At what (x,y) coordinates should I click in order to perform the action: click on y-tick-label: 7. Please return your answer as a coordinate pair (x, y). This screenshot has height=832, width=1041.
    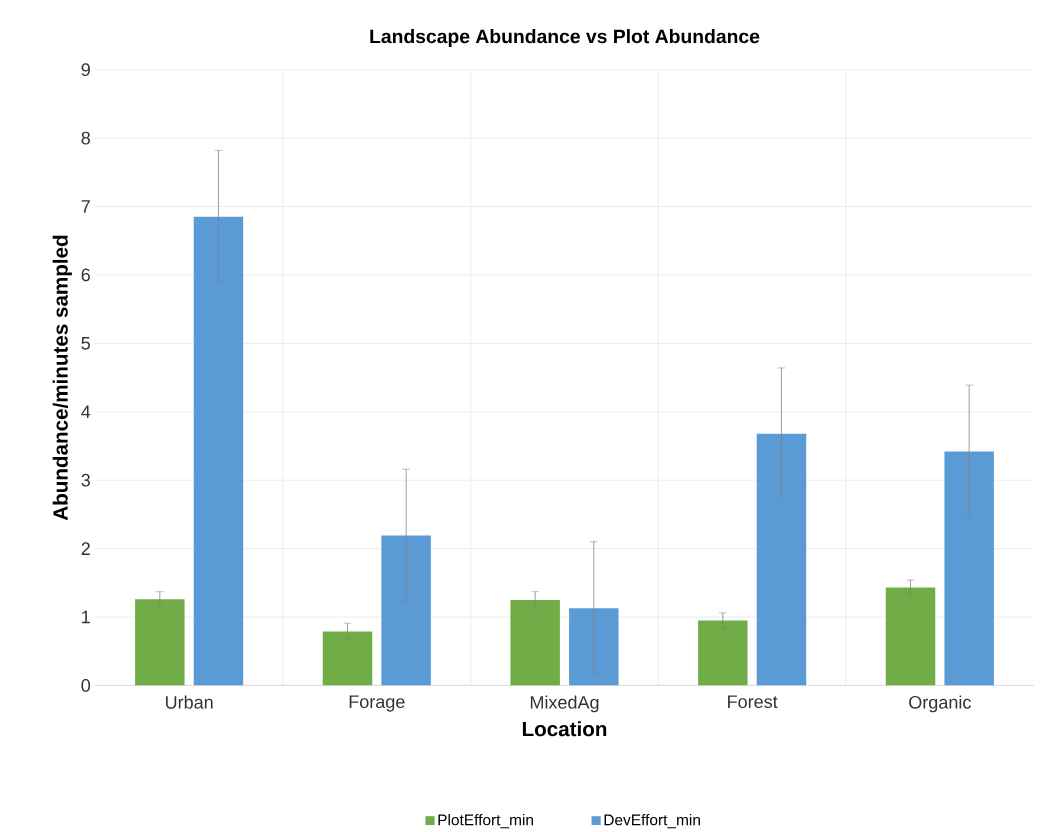
    Looking at the image, I should click on (85, 206).